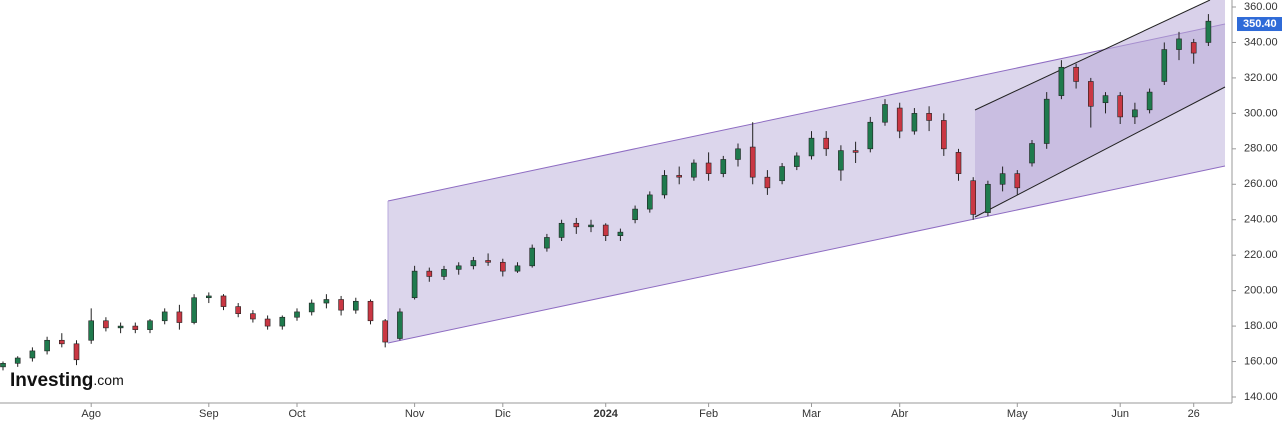 The height and width of the screenshot is (421, 1282). Describe the element at coordinates (1120, 414) in the screenshot. I see `x-tick-label: Jun` at that location.